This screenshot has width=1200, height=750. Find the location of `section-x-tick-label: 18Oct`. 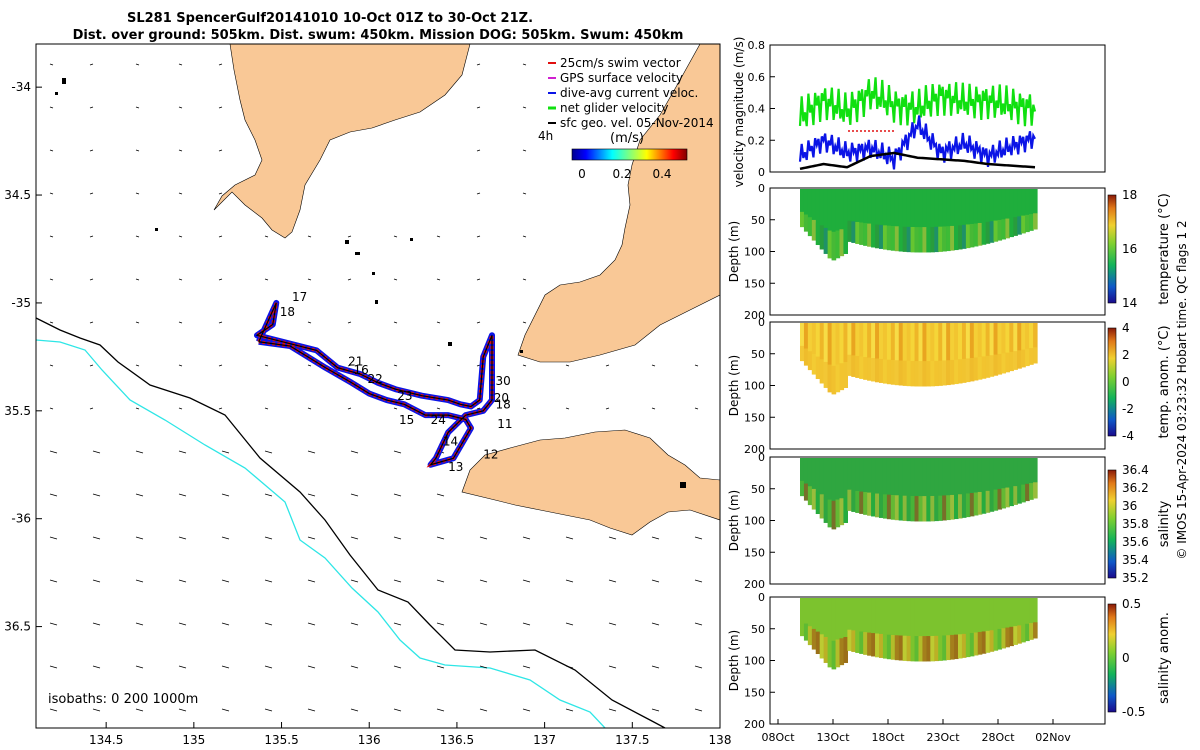

section-x-tick-label: 18Oct is located at coordinates (888, 737).